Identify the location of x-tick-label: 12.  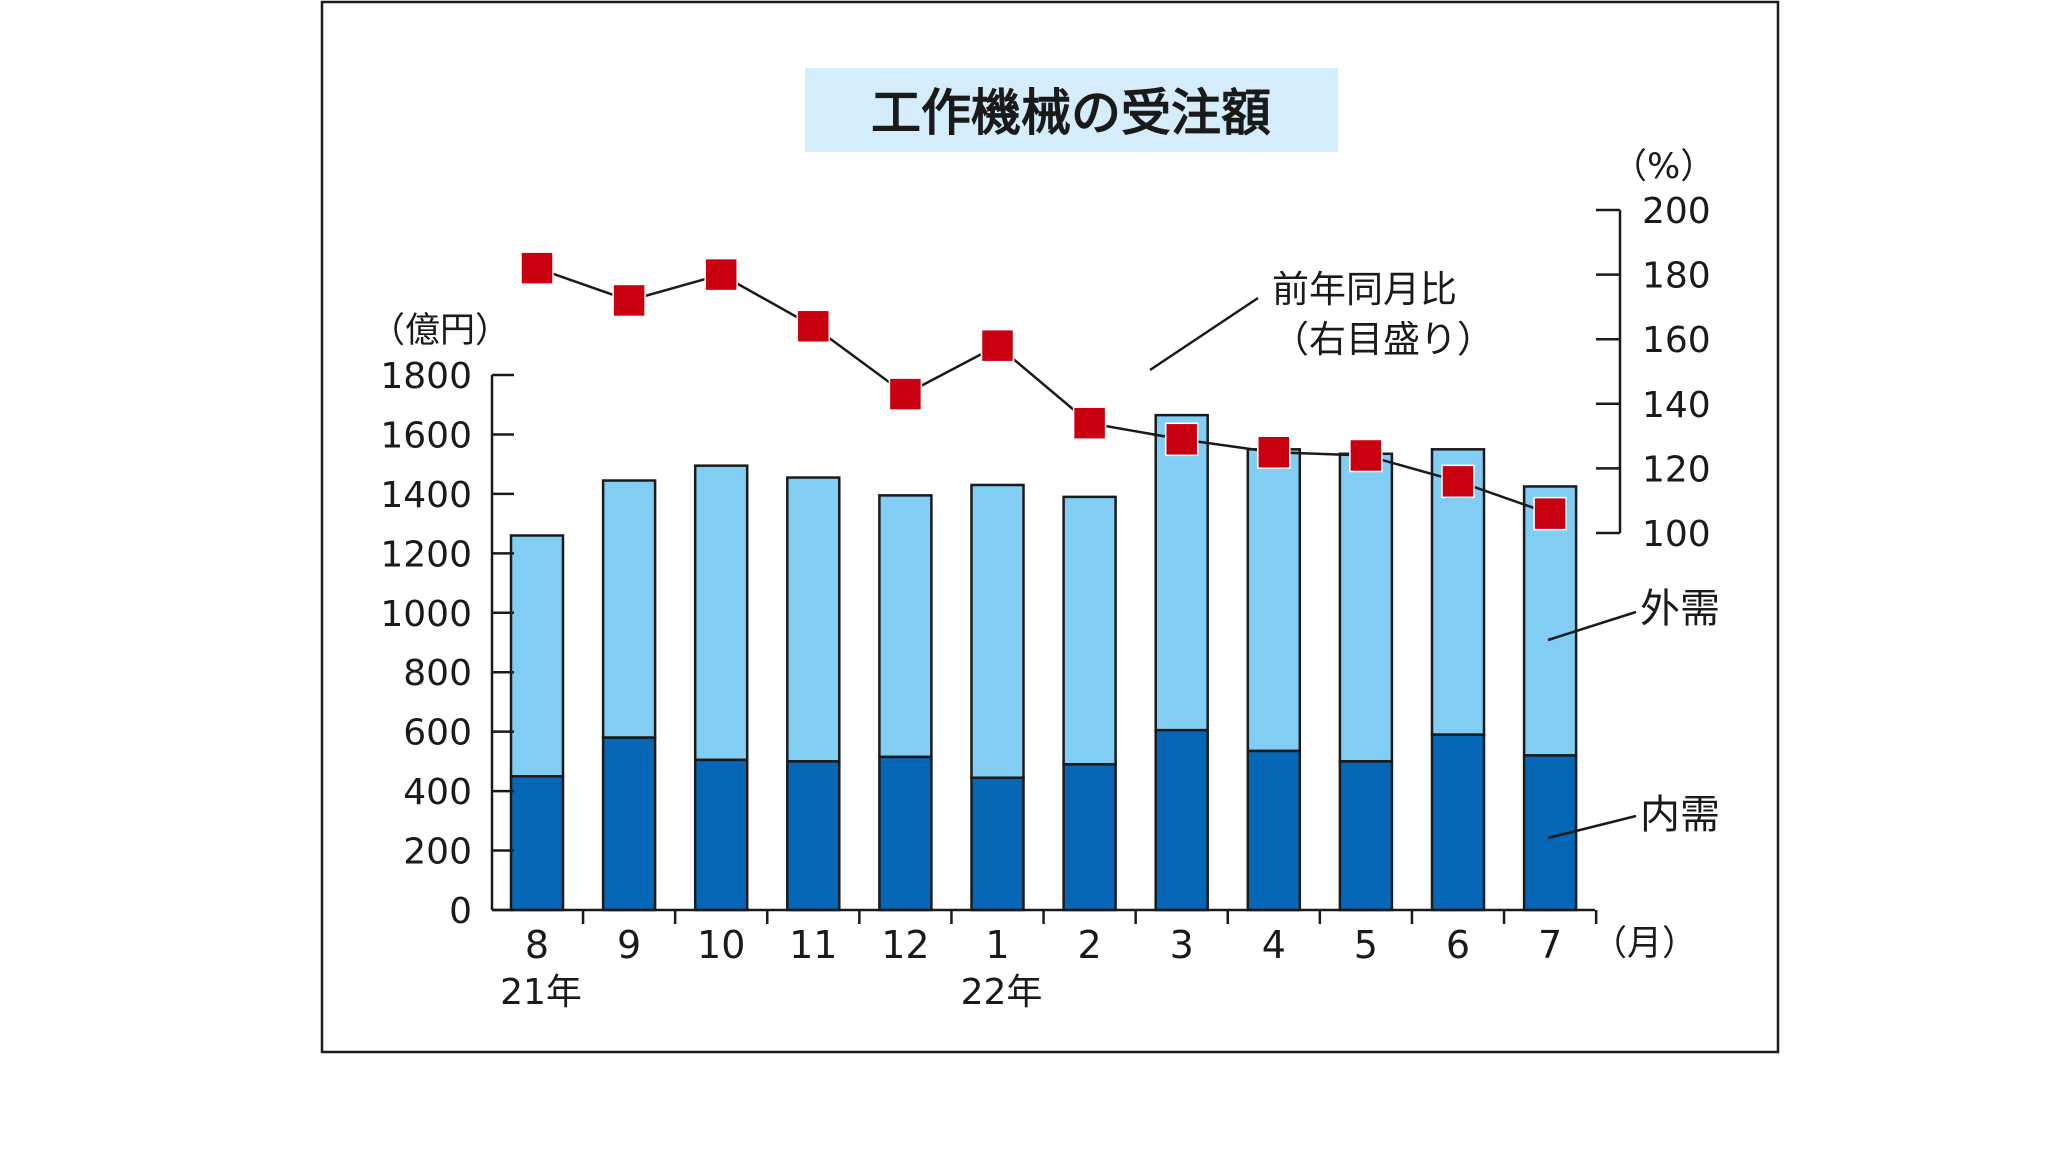
(905, 945).